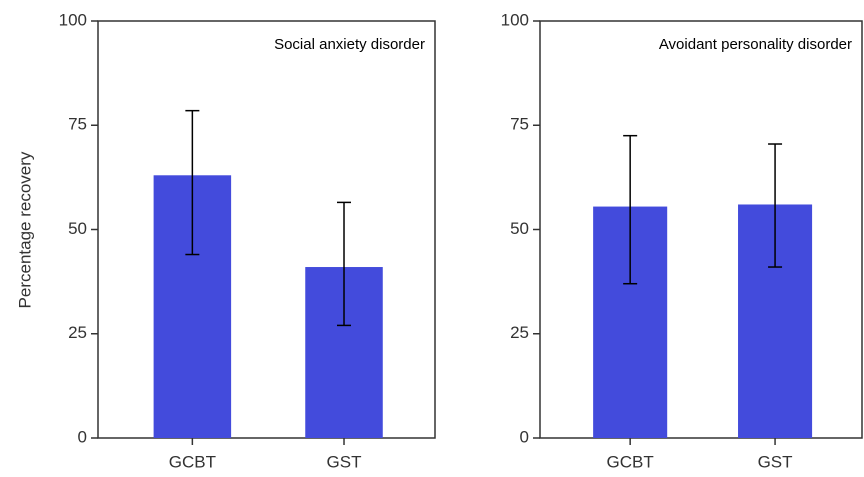 This screenshot has width=864, height=477. Describe the element at coordinates (24, 229) in the screenshot. I see `y-axis-label: Percentage recovery` at that location.